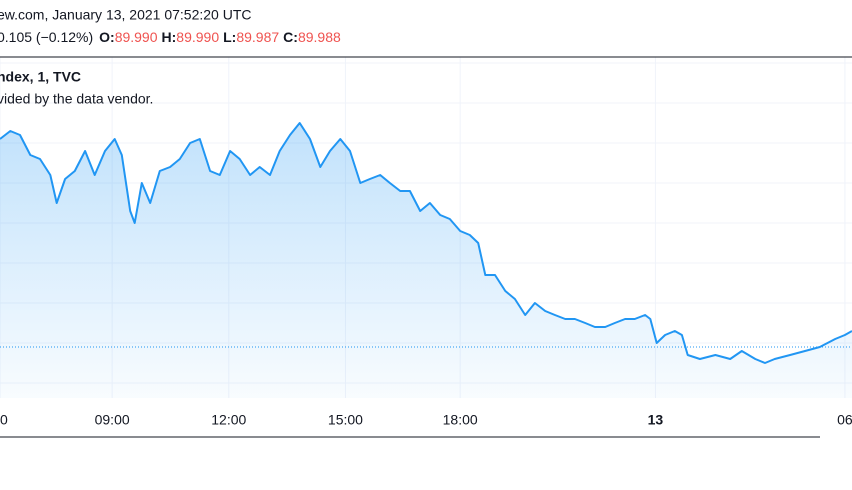  I want to click on x-tick-label: 12:00, so click(228, 420).